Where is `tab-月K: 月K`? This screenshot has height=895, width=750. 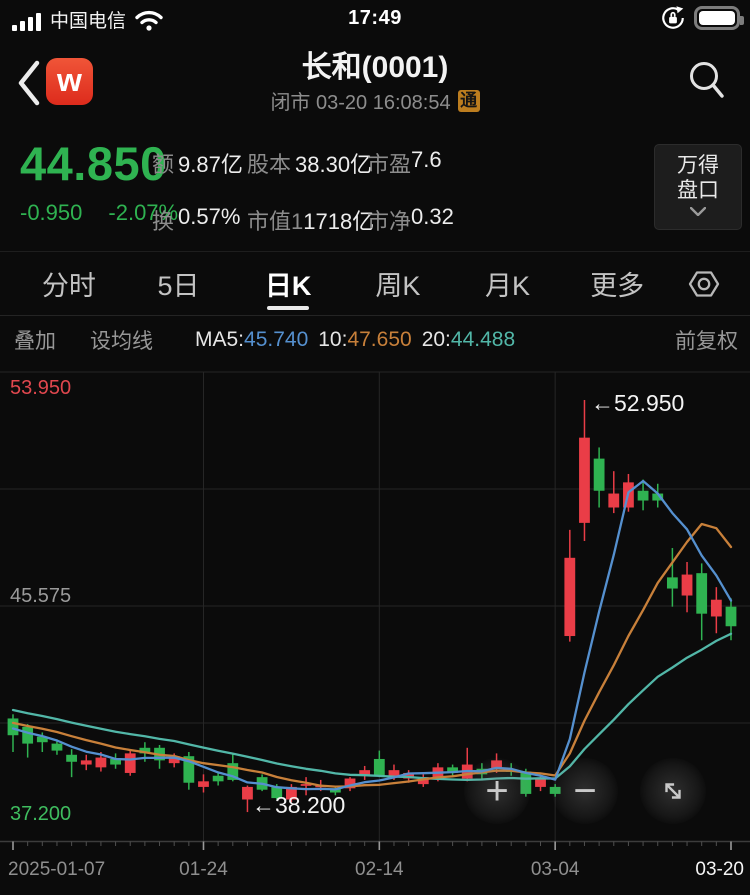
tab-月K: 月K is located at coordinates (508, 286).